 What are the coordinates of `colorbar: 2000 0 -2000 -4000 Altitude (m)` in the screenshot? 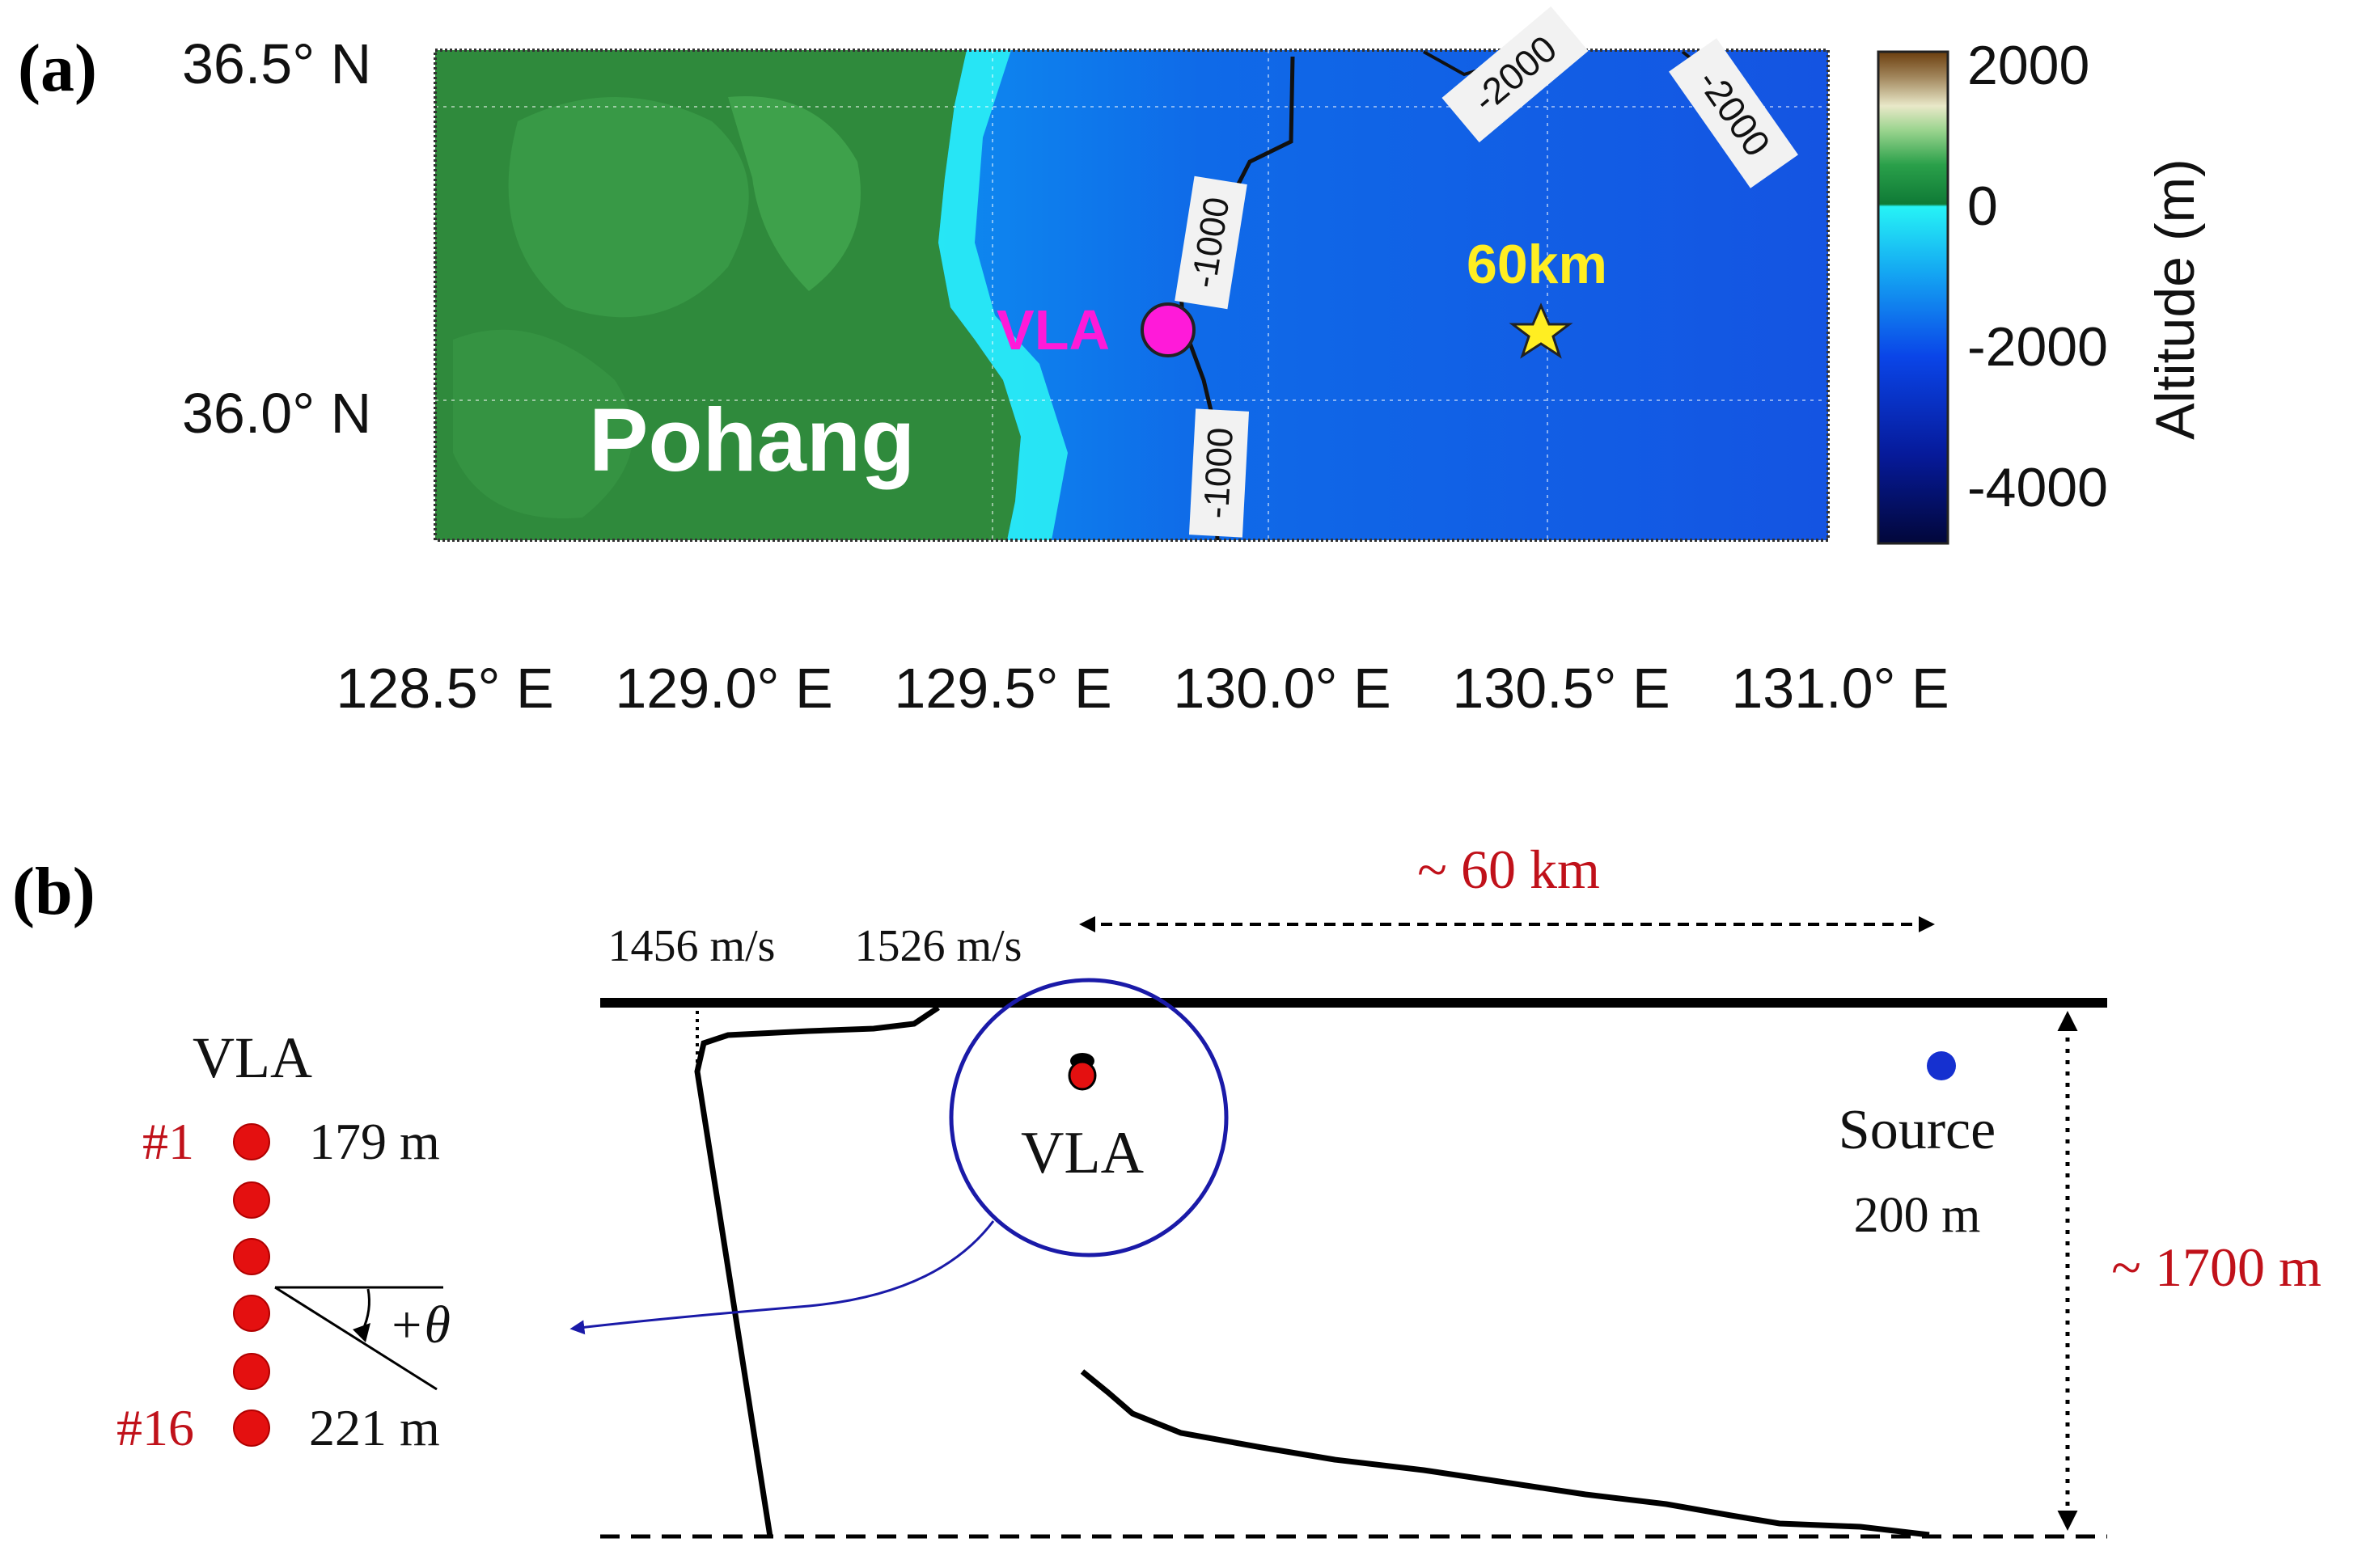 It's located at (2041, 290).